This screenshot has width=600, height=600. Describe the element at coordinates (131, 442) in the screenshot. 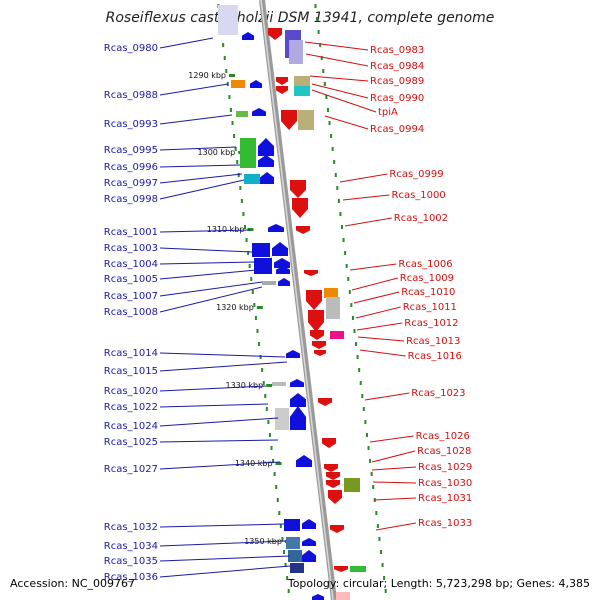

I see `left-gene-label: Rcas_1025` at that location.